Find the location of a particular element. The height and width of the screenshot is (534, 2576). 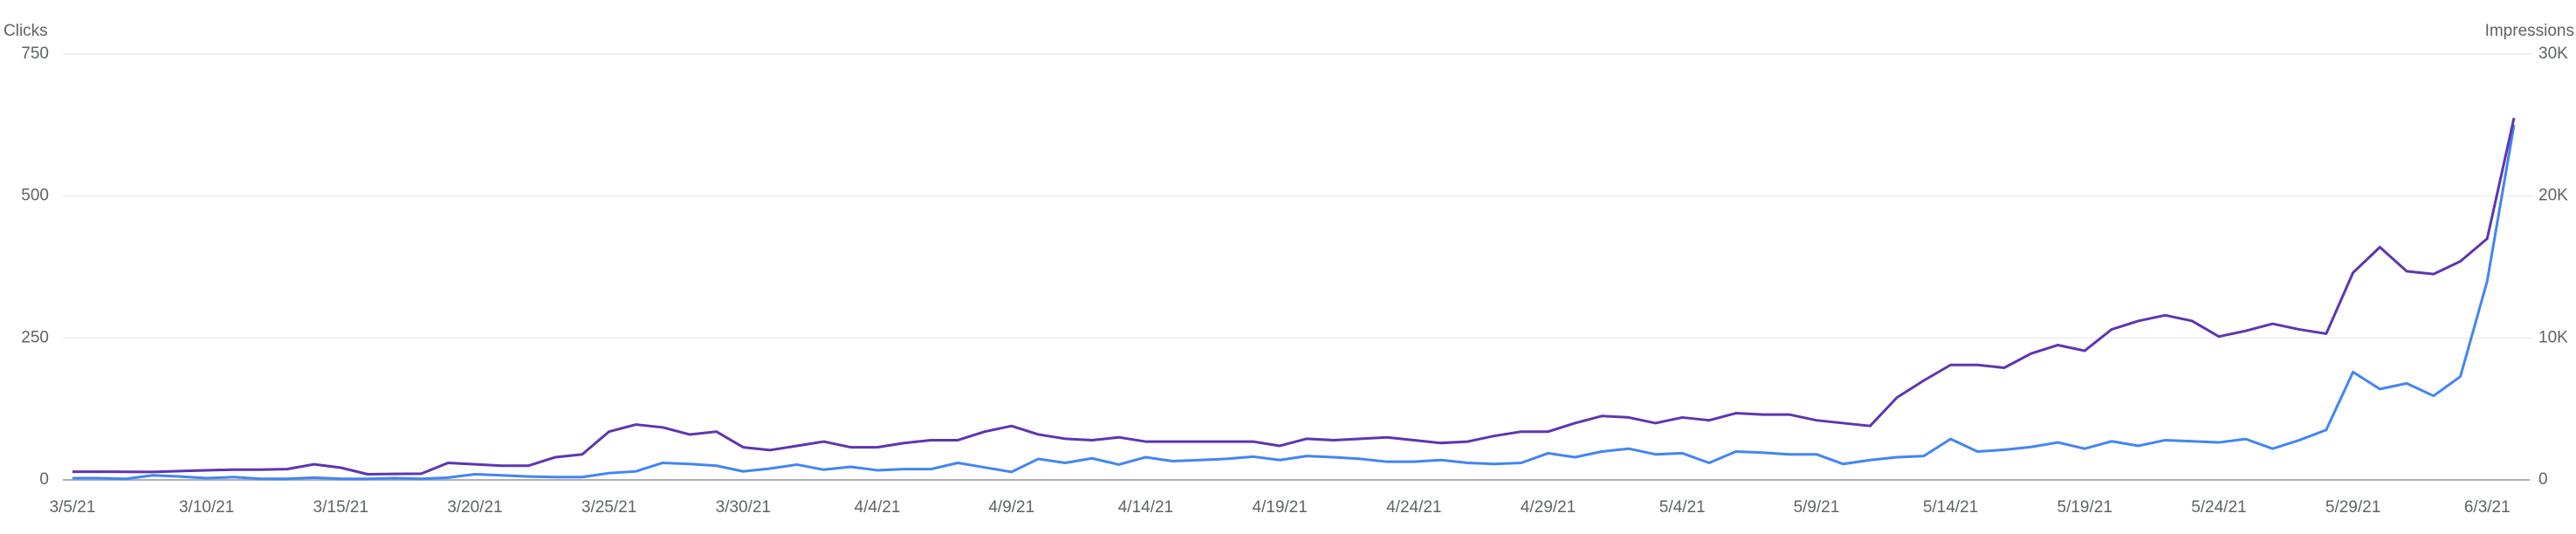

y-tick-label: 250 is located at coordinates (35, 337).